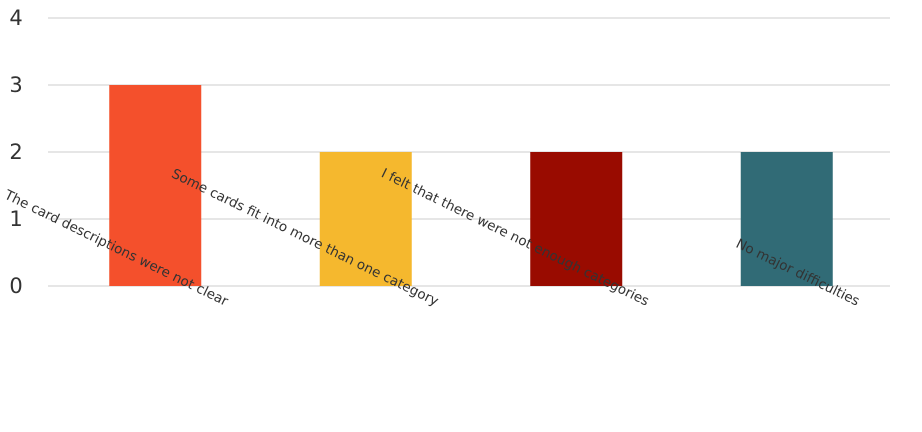  I want to click on y-tick-label: 3, so click(15, 85).